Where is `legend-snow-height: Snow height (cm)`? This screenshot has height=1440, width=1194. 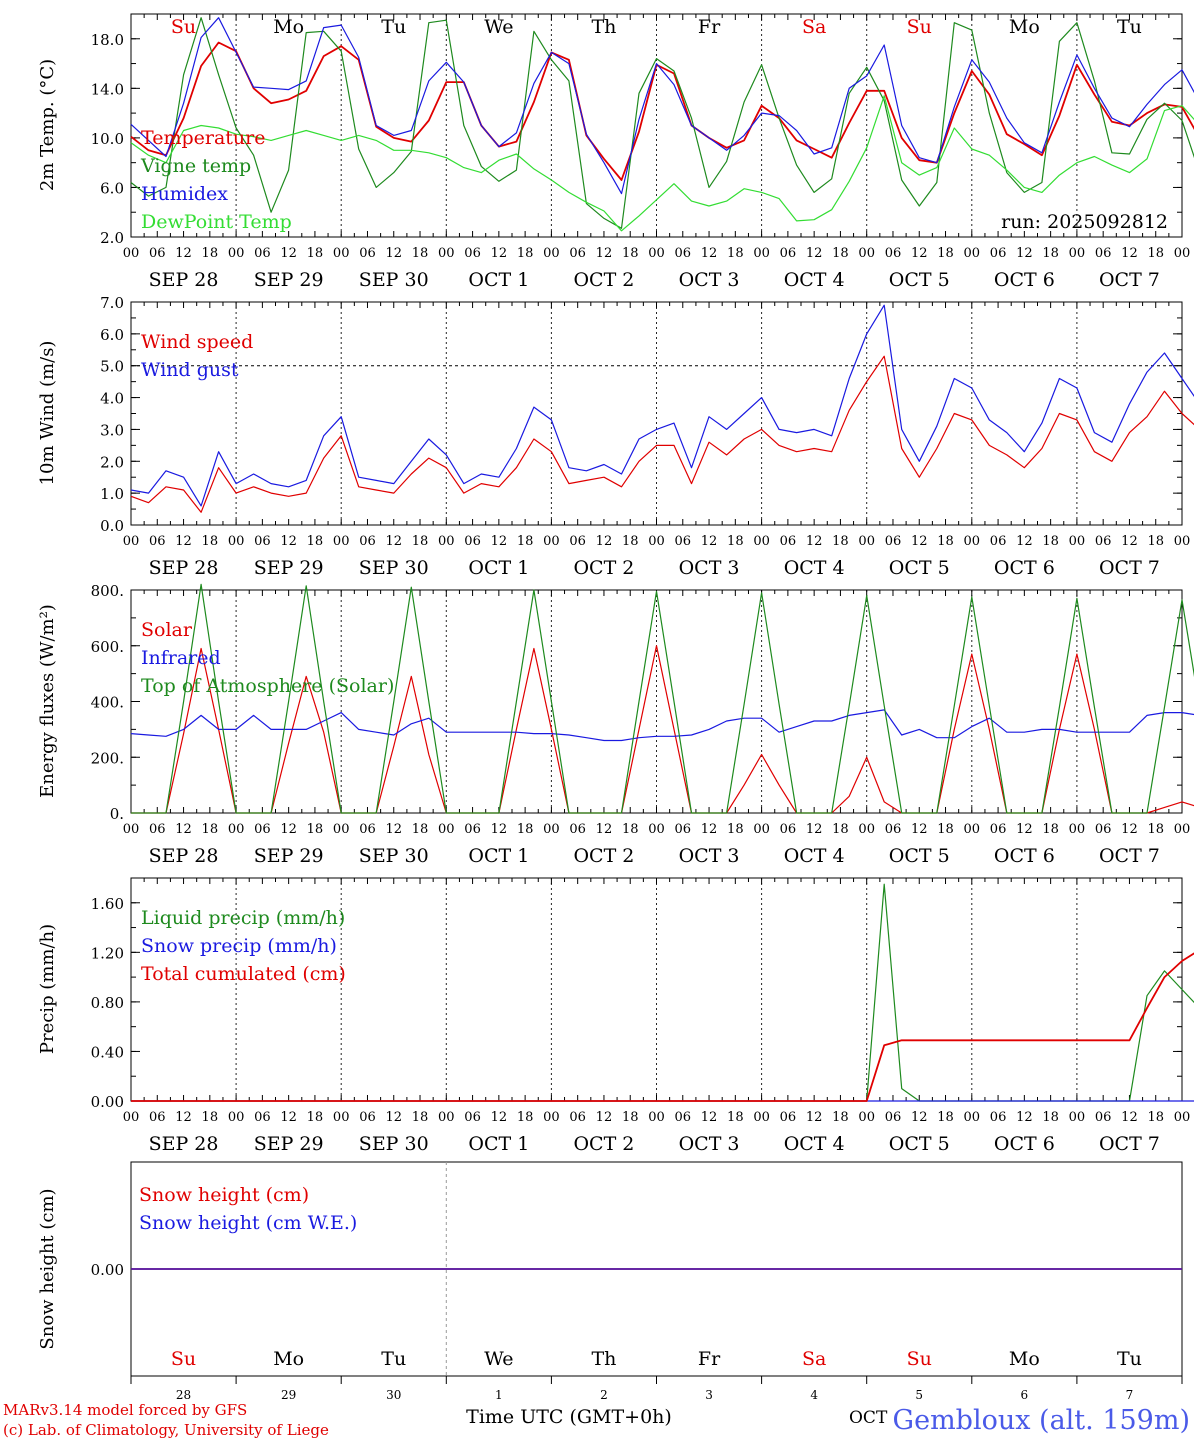
legend-snow-height: Snow height (cm) is located at coordinates (224, 1195).